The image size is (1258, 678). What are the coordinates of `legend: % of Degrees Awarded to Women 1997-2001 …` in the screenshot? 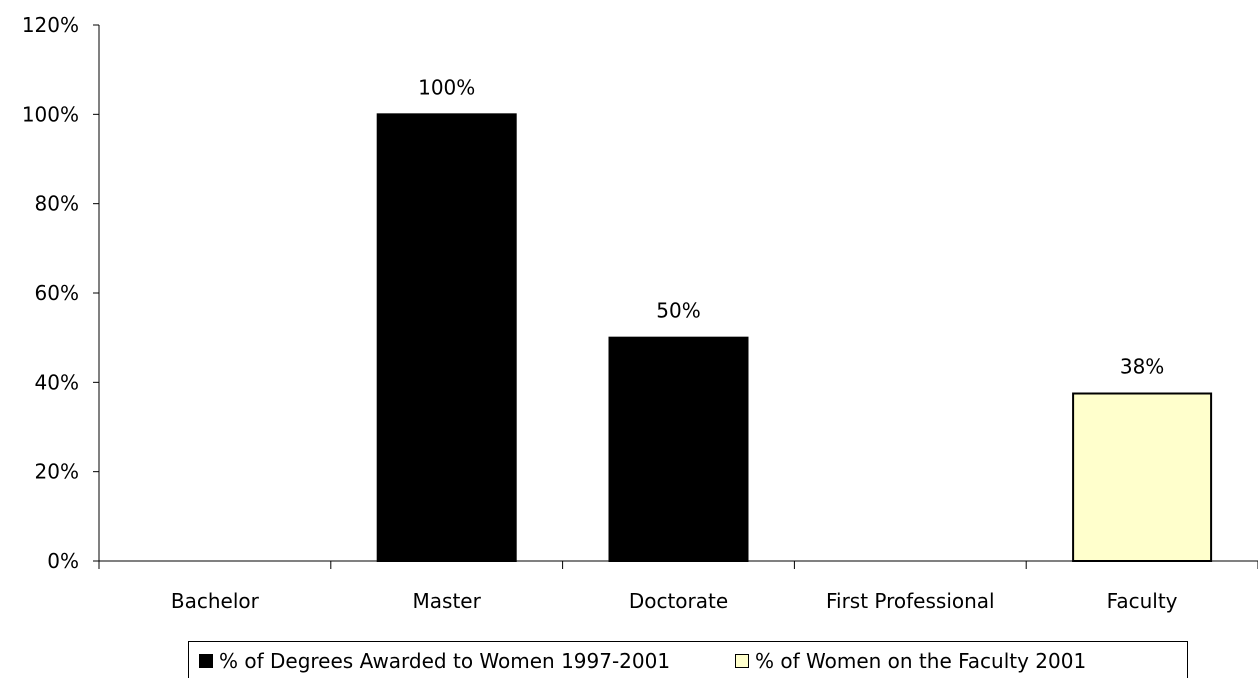 It's located at (688, 659).